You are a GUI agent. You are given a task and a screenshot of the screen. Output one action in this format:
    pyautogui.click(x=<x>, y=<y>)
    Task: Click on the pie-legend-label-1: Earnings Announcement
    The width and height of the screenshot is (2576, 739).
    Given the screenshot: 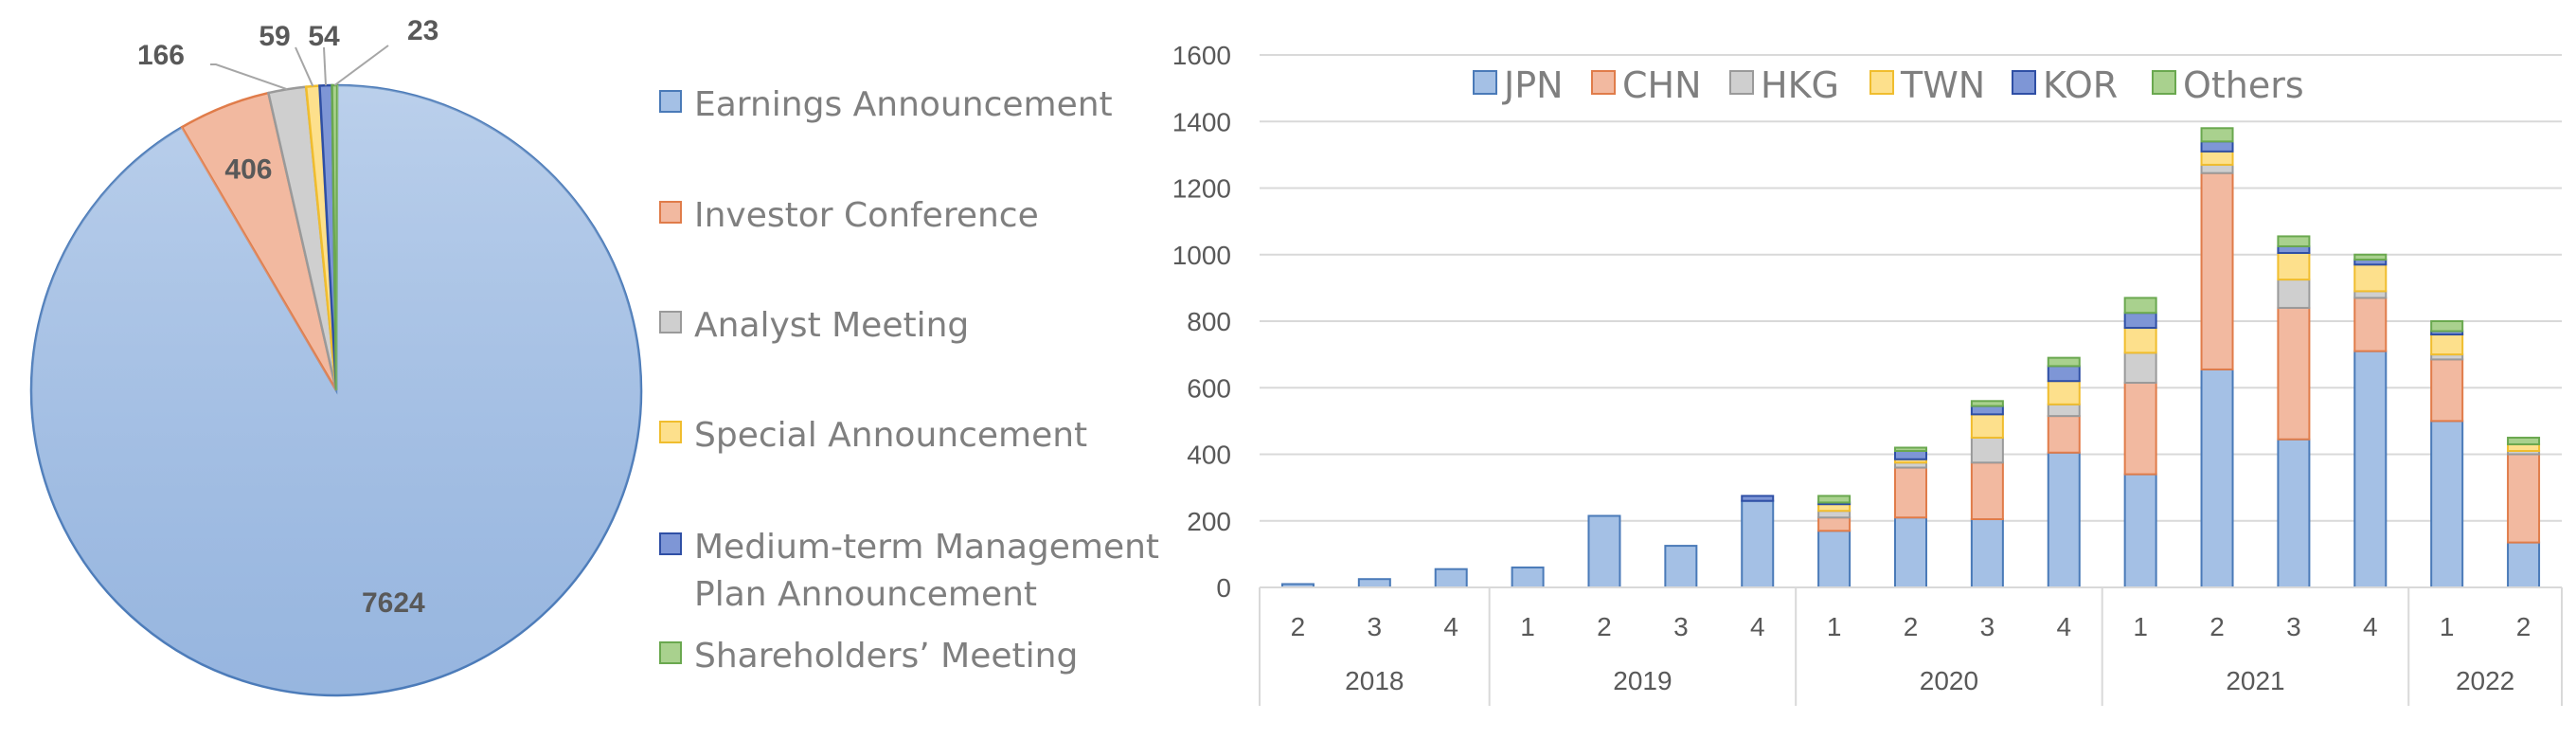 What is the action you would take?
    pyautogui.click(x=903, y=104)
    